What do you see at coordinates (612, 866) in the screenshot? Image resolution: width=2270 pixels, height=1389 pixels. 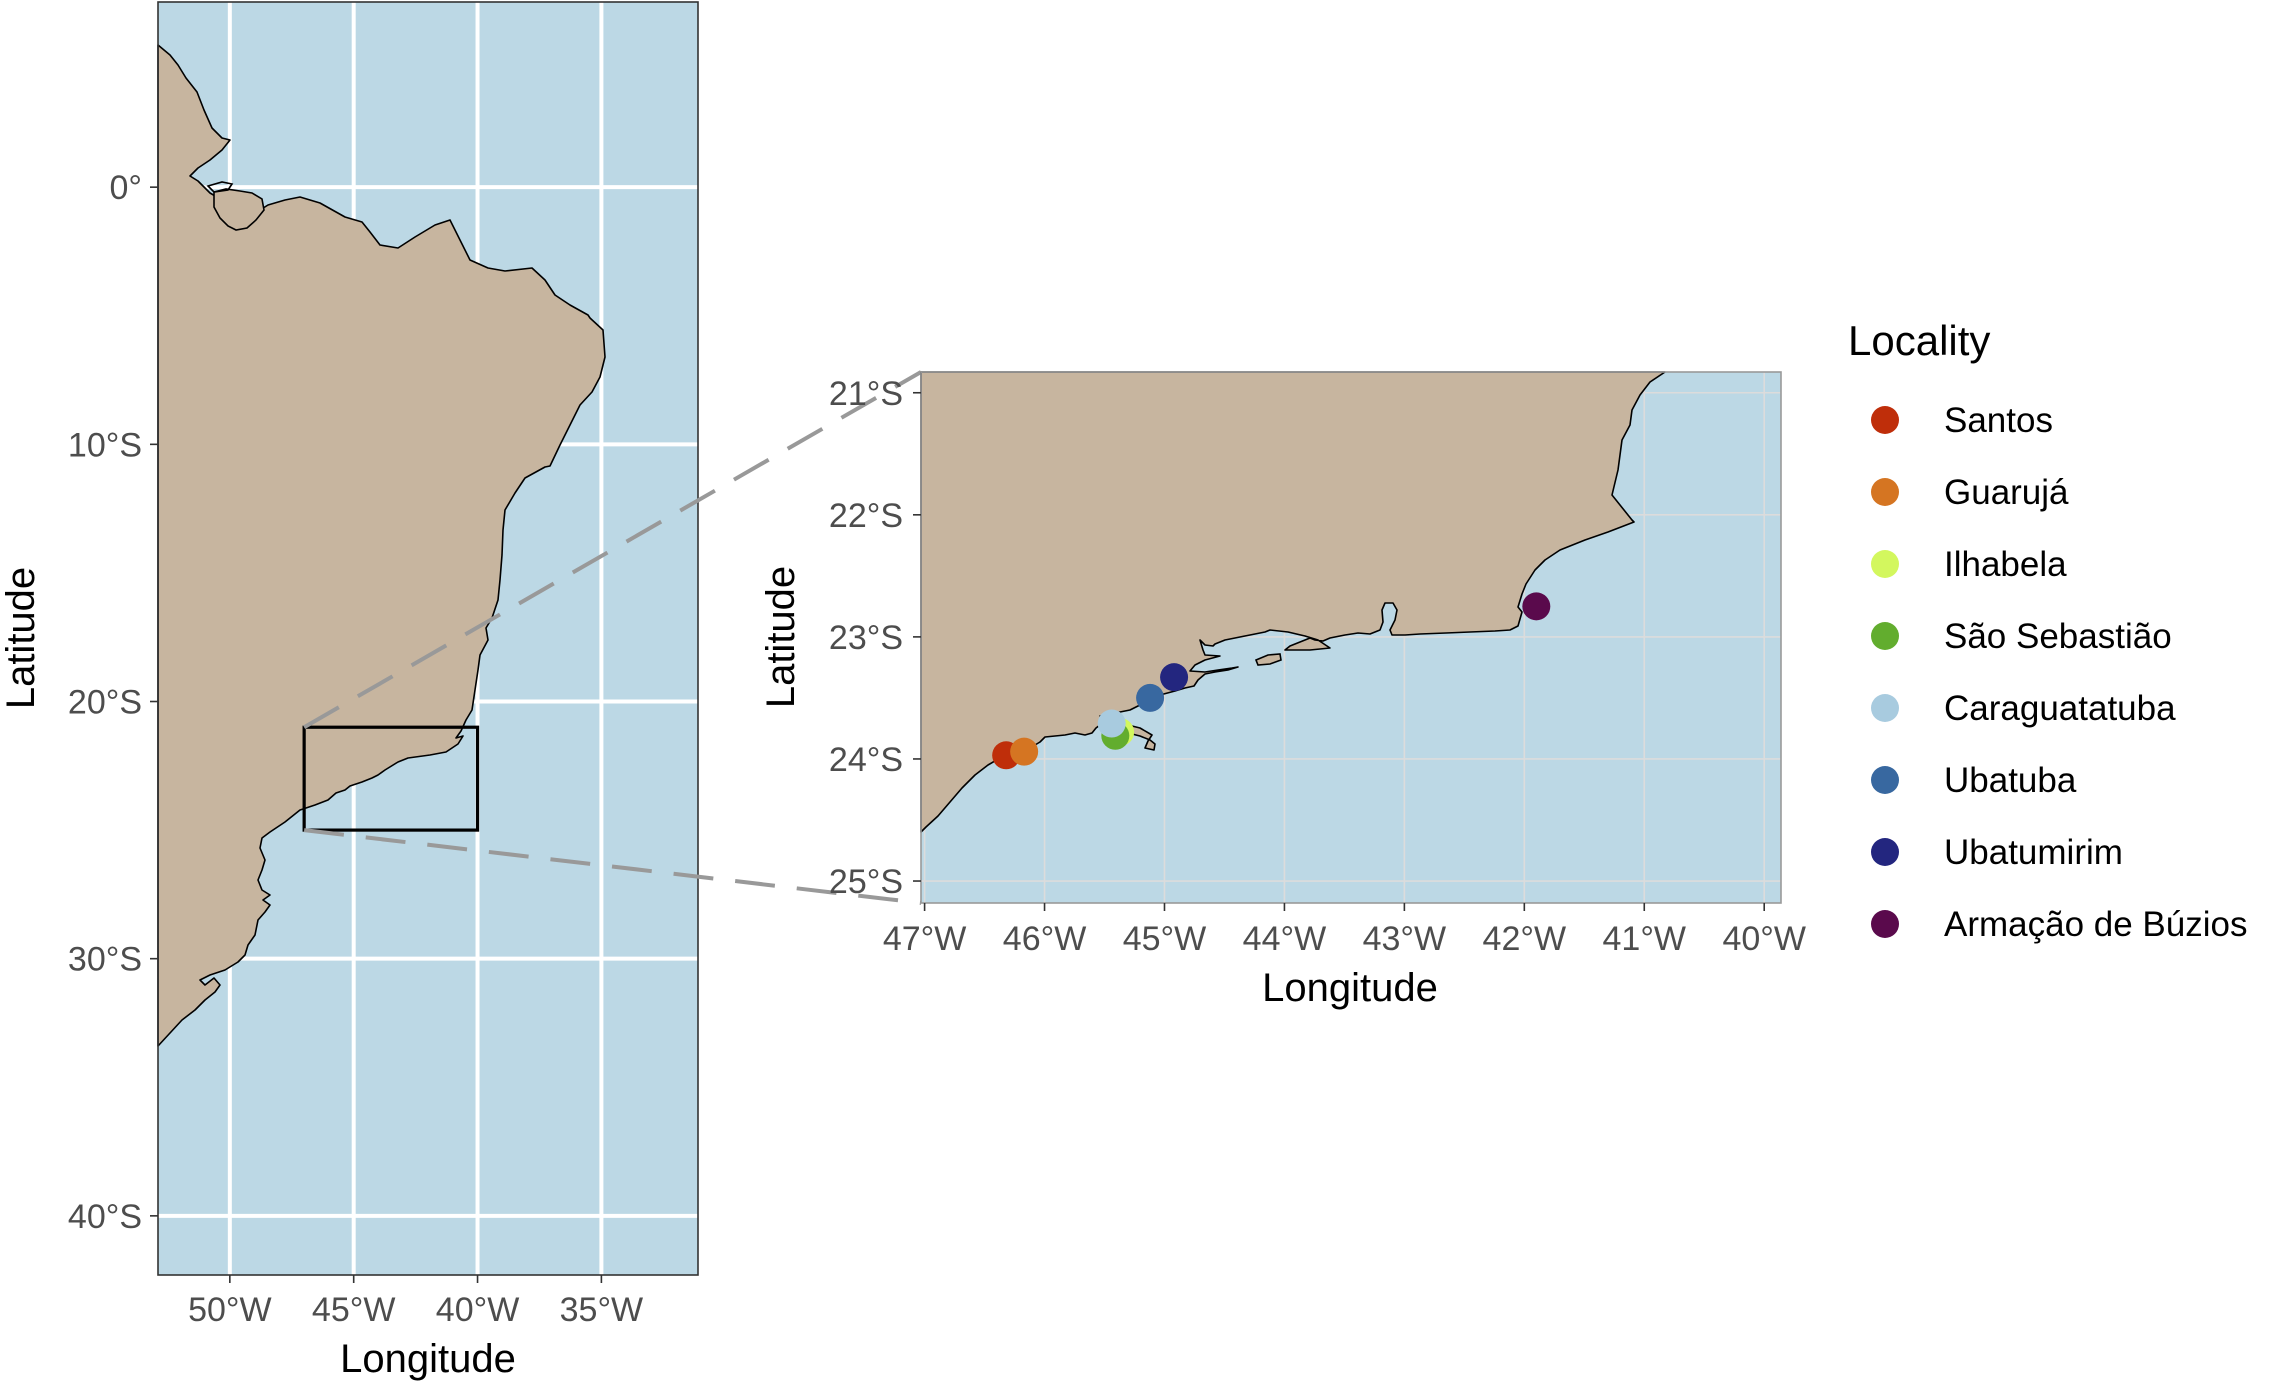 I see `connector-line-bottom` at bounding box center [612, 866].